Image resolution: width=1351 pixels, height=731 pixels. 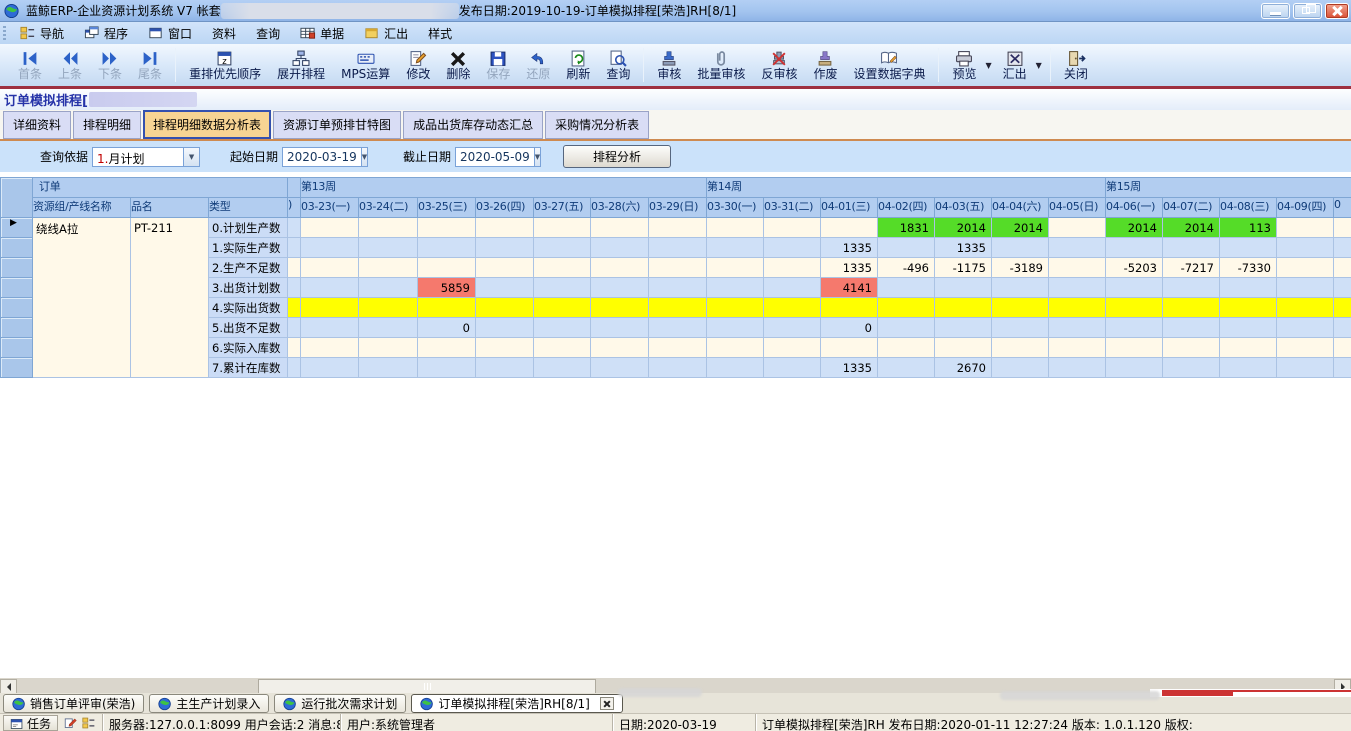 I want to click on task-tab-订单模拟排程[荣浩]RH[8/1]: 订单模拟排程[荣浩]RH[8/1], so click(x=517, y=703).